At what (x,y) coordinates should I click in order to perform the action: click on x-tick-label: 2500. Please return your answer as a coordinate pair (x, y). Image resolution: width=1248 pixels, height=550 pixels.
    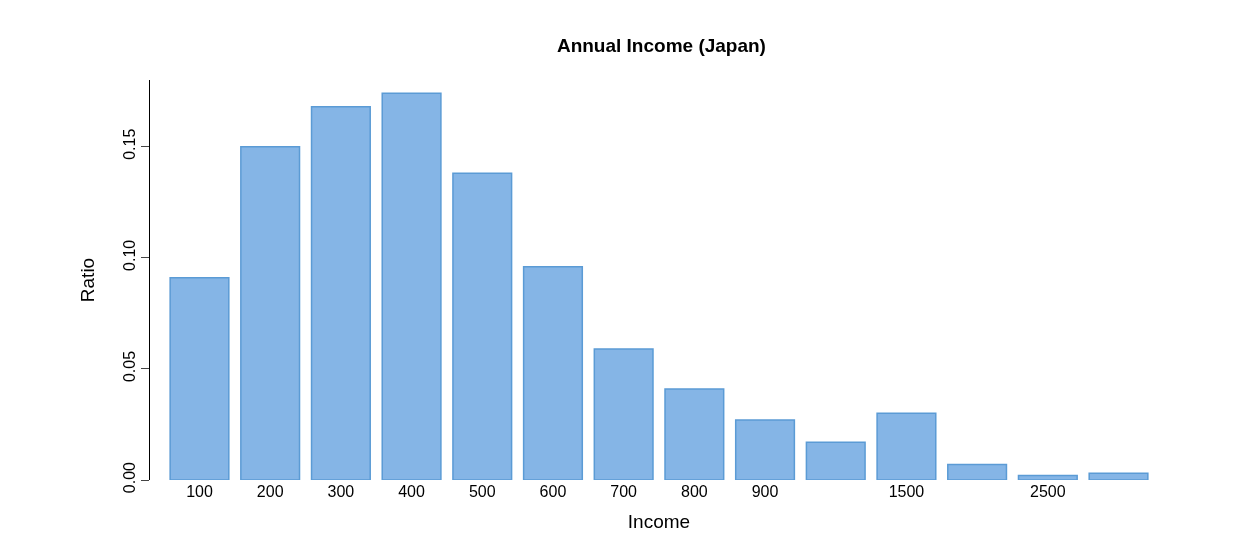
    Looking at the image, I should click on (1048, 491).